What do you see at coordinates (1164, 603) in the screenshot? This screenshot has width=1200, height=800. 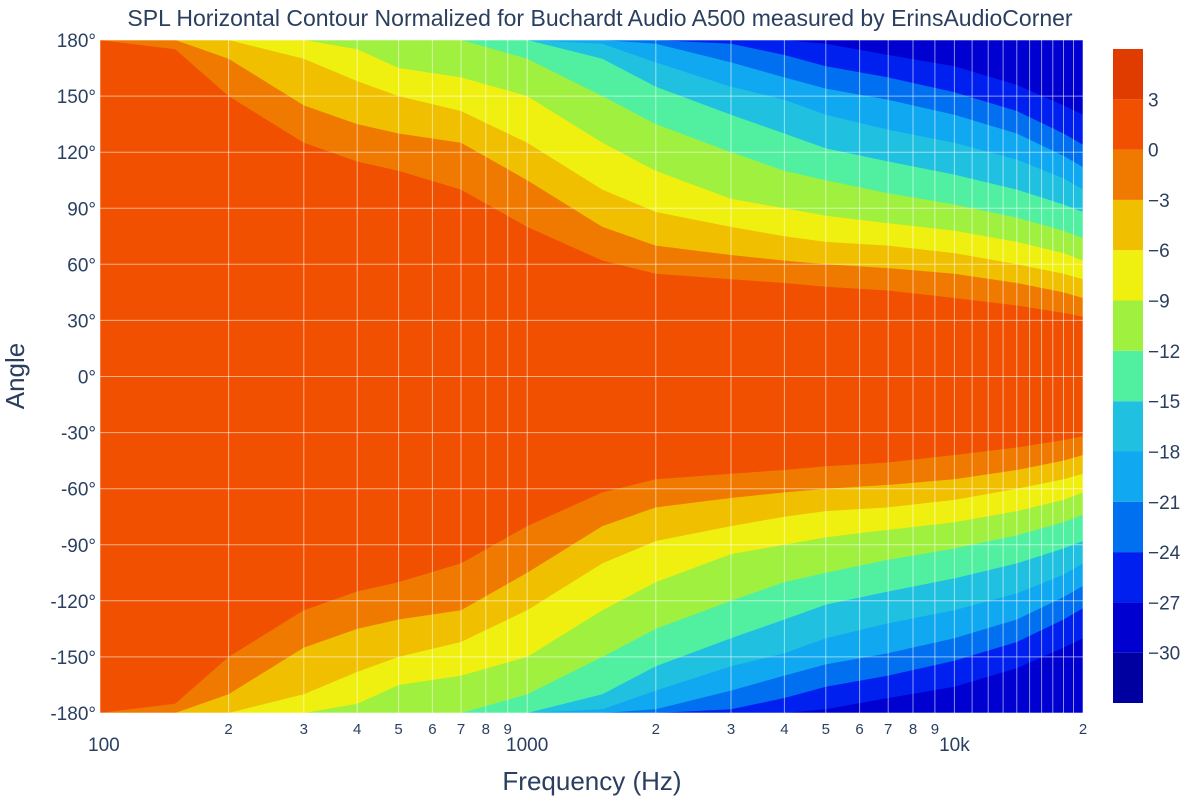 I see `colorbar-tick-label: −27` at bounding box center [1164, 603].